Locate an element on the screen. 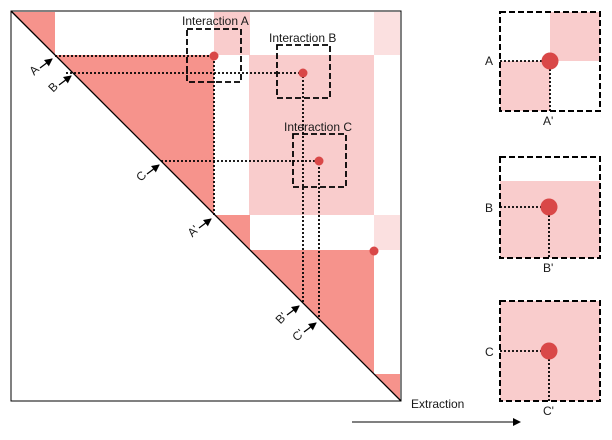 The image size is (612, 440). interaction-label-c: Interaction C is located at coordinates (318, 127).